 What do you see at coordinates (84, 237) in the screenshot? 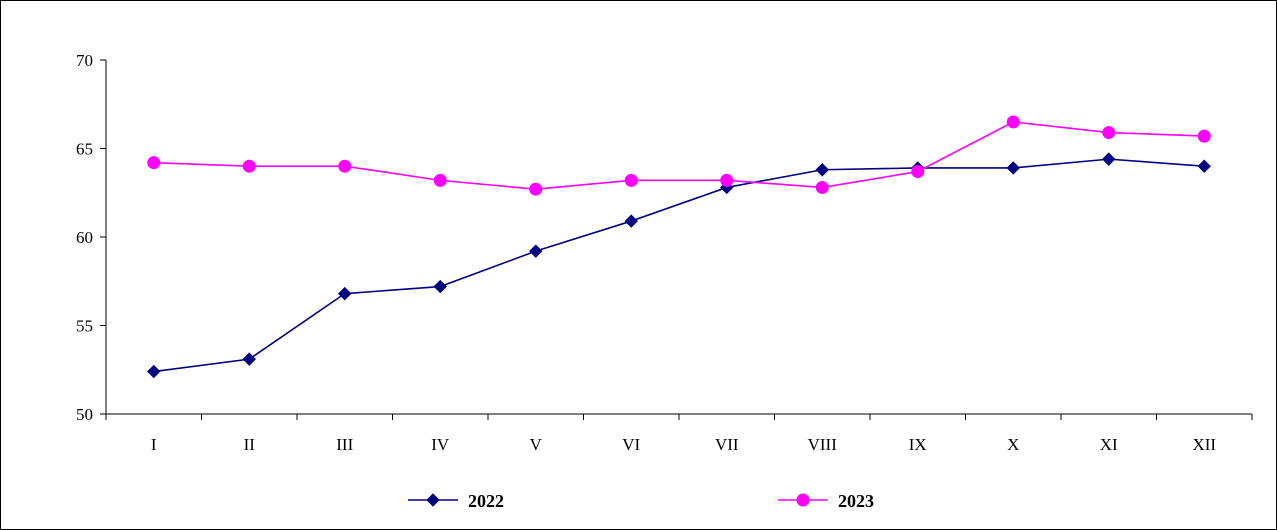
I see `y-tick-label: 60` at bounding box center [84, 237].